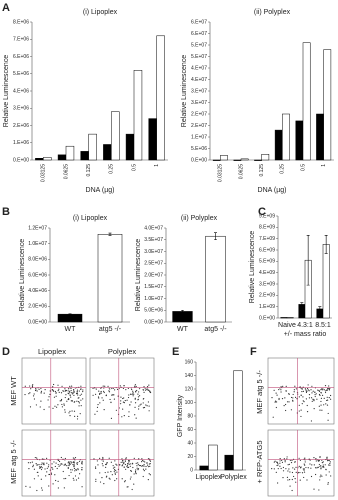 The height and width of the screenshot is (500, 338). What do you see at coordinates (122, 391) in the screenshot?
I see `flow-plot` at bounding box center [122, 391].